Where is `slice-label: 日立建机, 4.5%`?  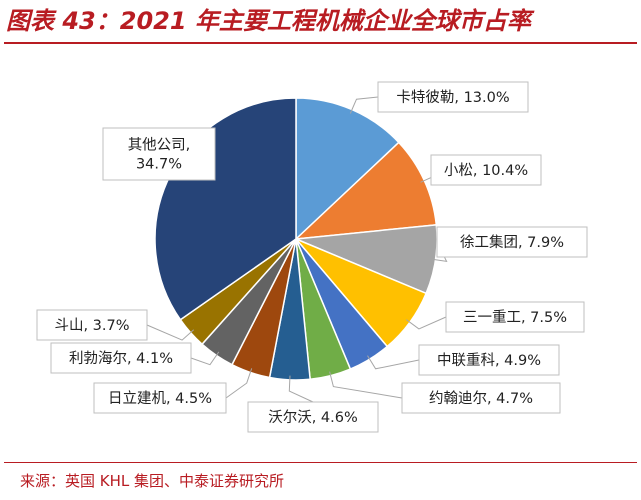 slice-label: 日立建机, 4.5% is located at coordinates (160, 398).